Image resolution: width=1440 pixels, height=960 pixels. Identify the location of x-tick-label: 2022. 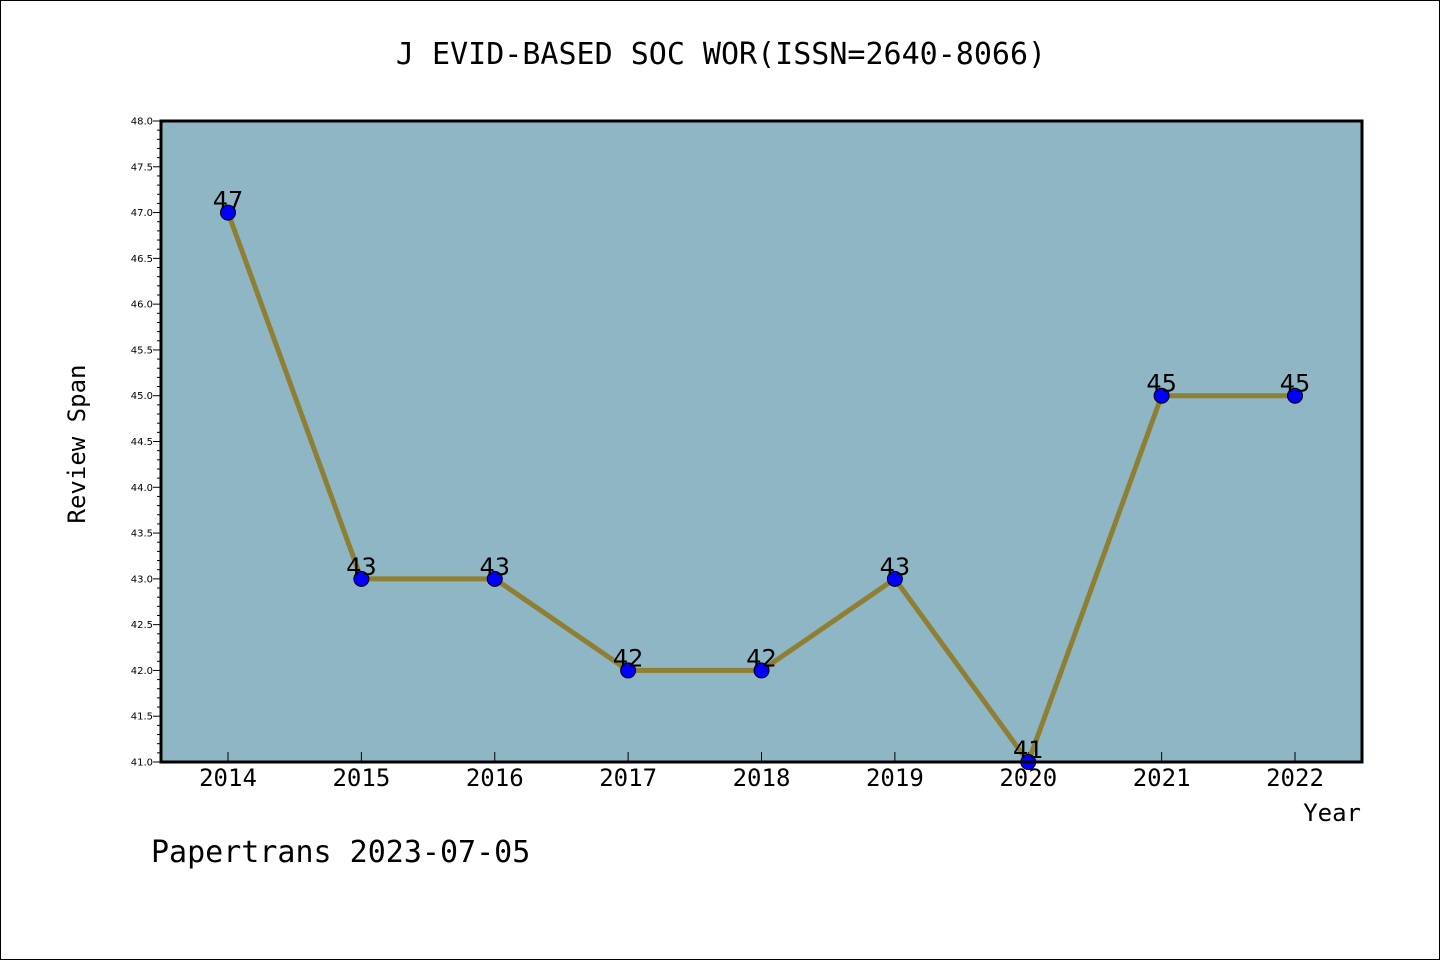
(1295, 778).